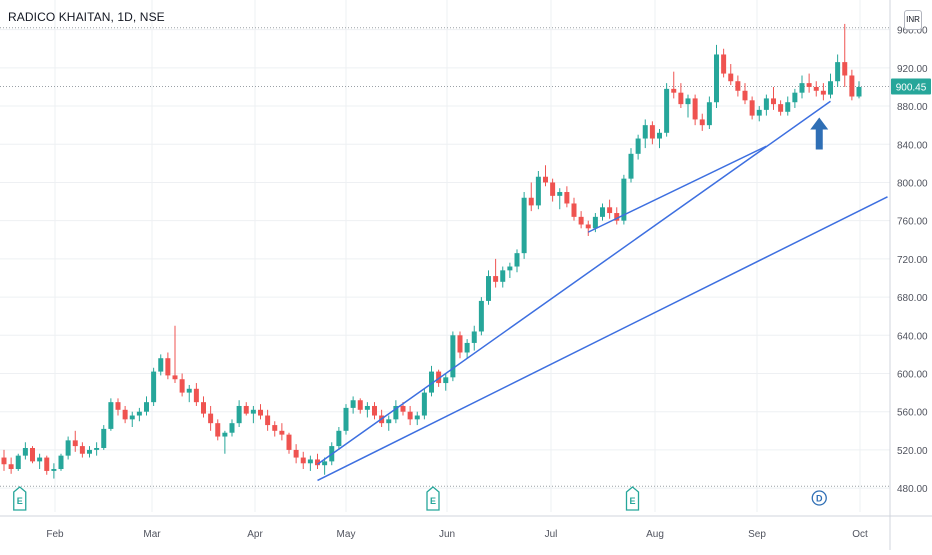 The height and width of the screenshot is (555, 932). Describe the element at coordinates (632, 501) in the screenshot. I see `earnings-marker-label: E` at that location.